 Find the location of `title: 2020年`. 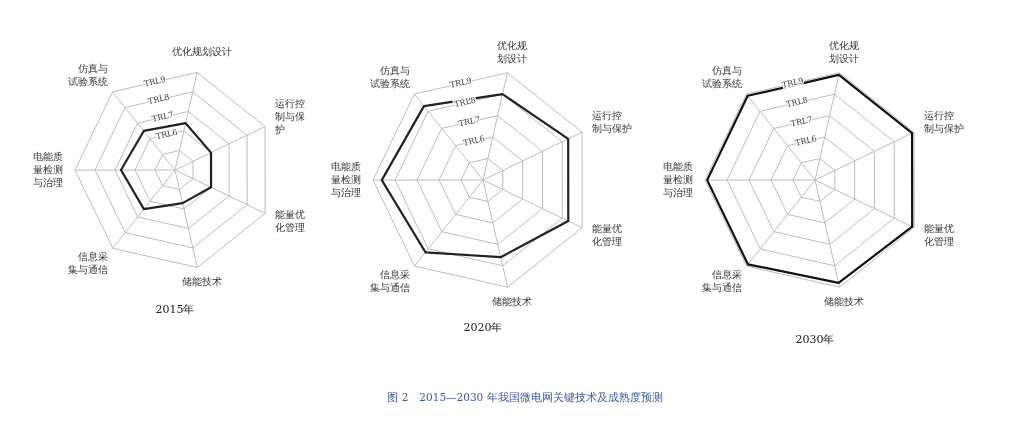

title: 2020年 is located at coordinates (483, 327).